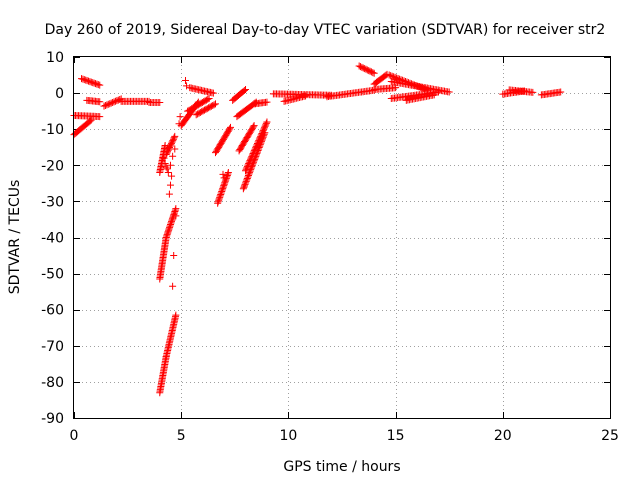 This screenshot has width=640, height=480. What do you see at coordinates (55, 58) in the screenshot?
I see `y-tick-label: 10` at bounding box center [55, 58].